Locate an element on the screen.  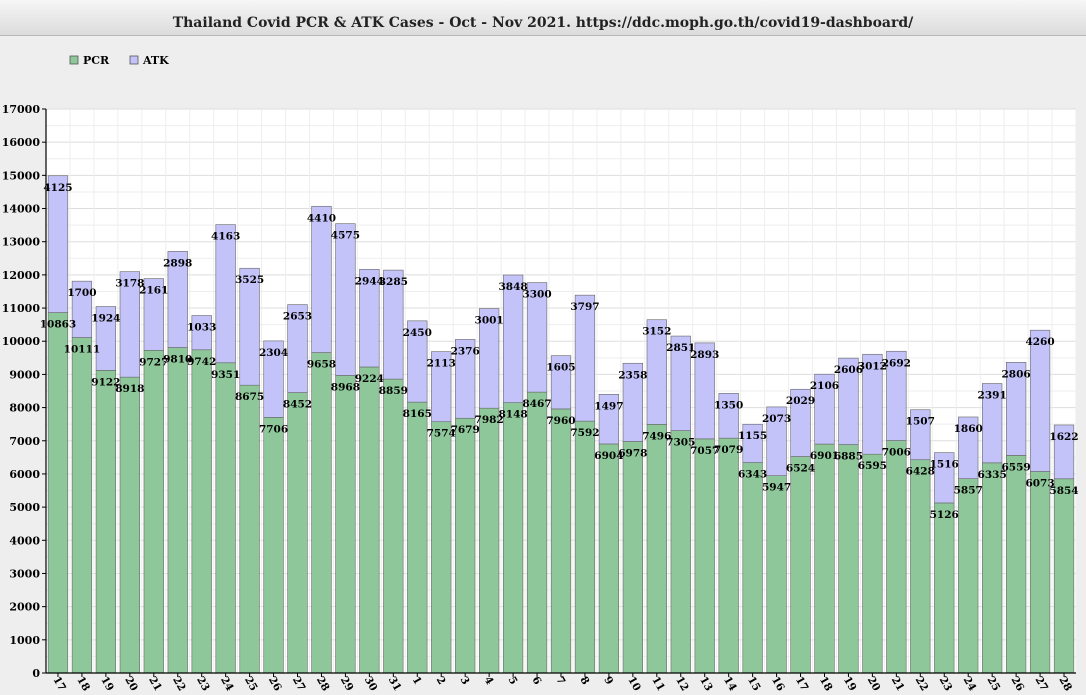
data-label-atk: 1507 is located at coordinates (920, 422).